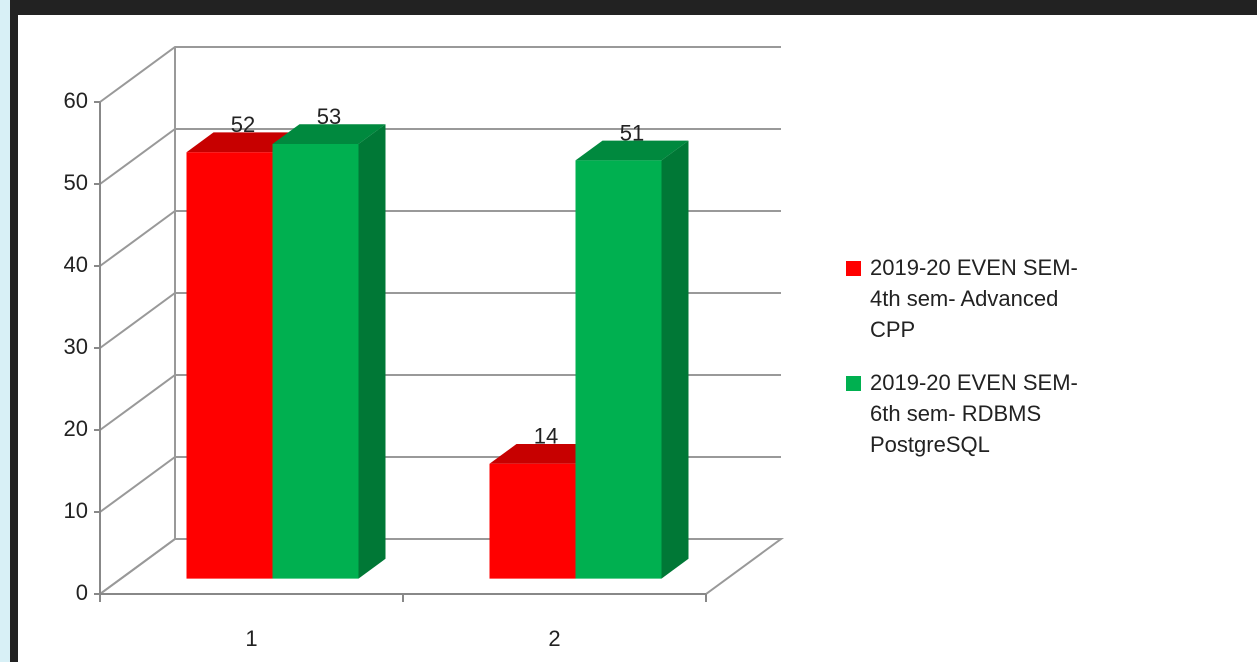 This screenshot has width=1257, height=662. Describe the element at coordinates (76, 510) in the screenshot. I see `y-tick-label: 10` at that location.